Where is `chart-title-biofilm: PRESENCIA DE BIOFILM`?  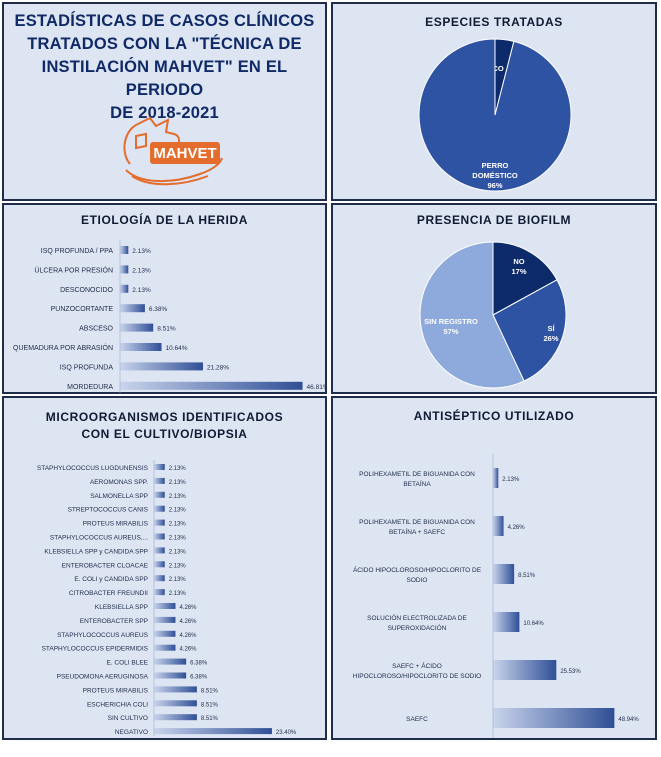 chart-title-biofilm: PRESENCIA DE BIOFILM is located at coordinates (494, 220).